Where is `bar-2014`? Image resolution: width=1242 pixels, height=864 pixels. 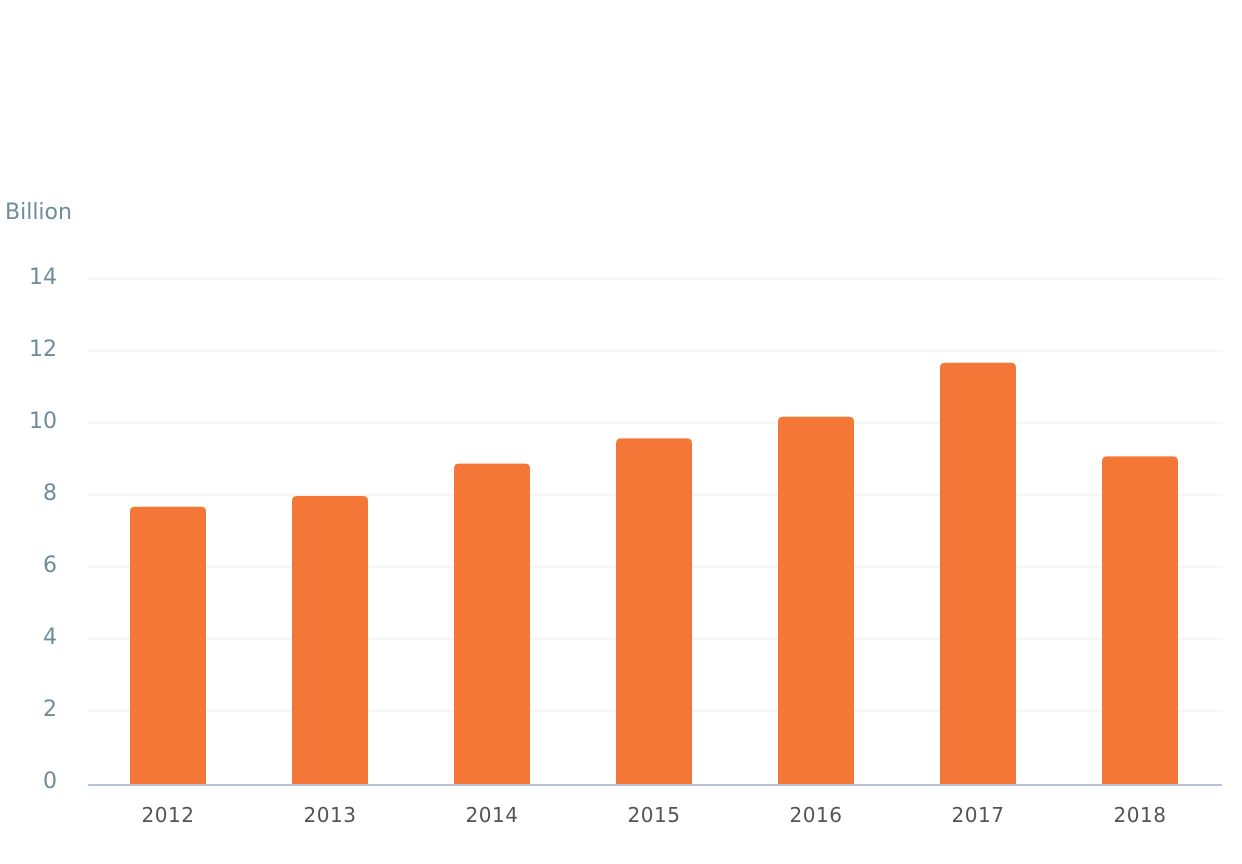 bar-2014 is located at coordinates (492, 623).